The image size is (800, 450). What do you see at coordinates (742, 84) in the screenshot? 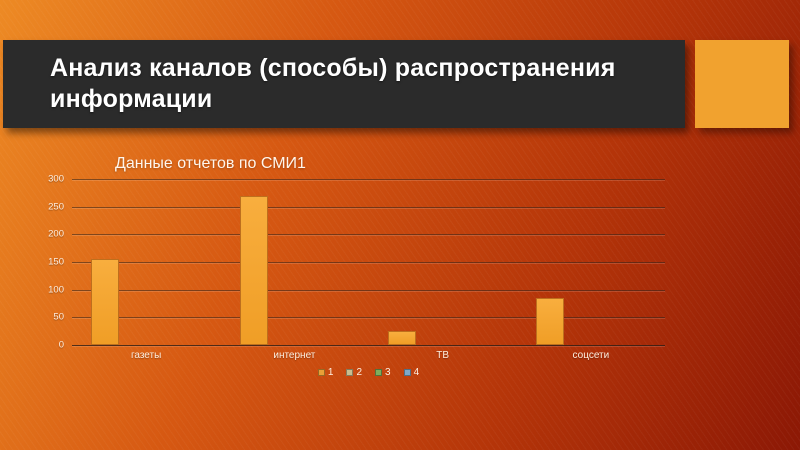
I see `accent-square` at bounding box center [742, 84].